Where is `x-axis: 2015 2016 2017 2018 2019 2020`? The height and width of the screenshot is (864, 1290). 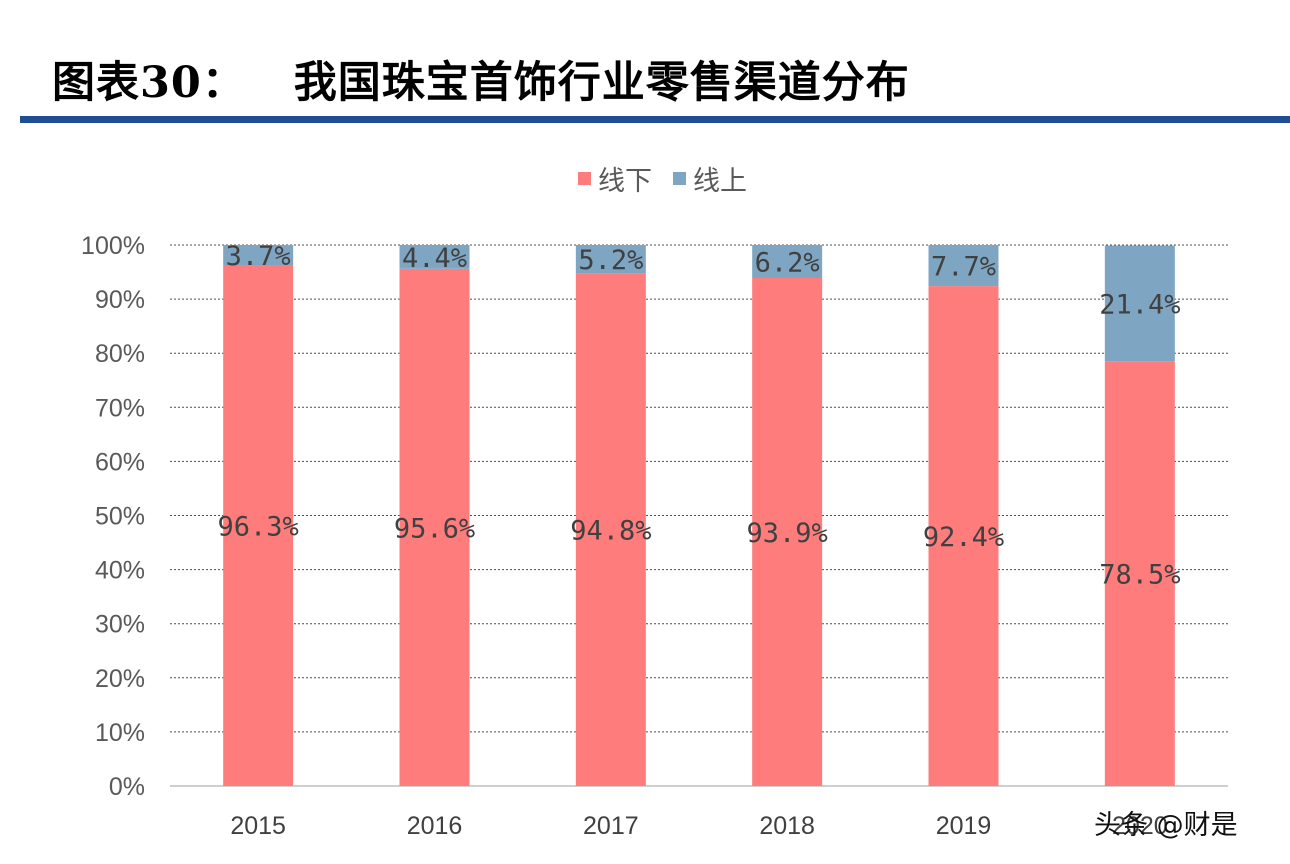
x-axis: 2015 2016 2017 2018 2019 2020 is located at coordinates (698, 826).